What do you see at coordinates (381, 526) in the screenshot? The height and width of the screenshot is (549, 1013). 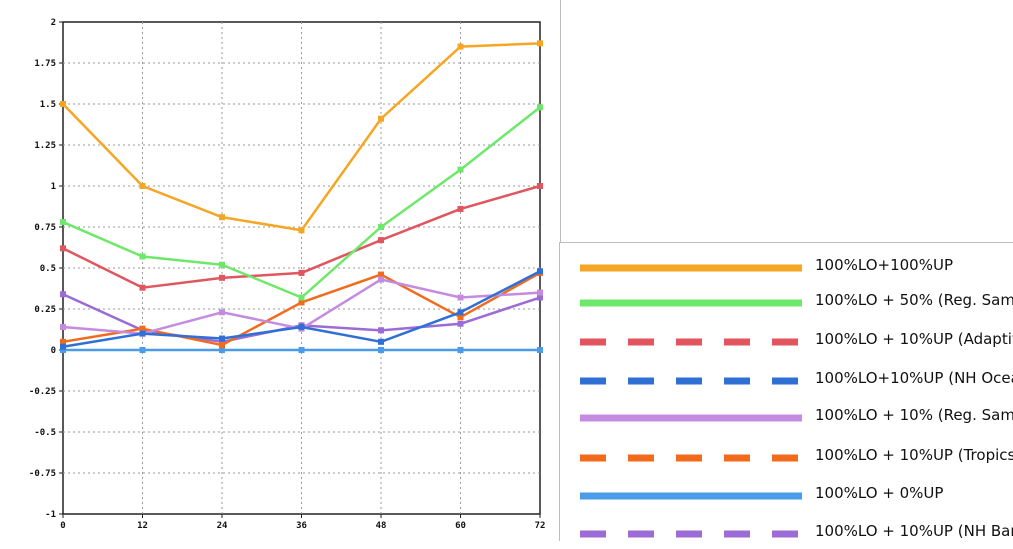 I see `x-tick-label: 48` at bounding box center [381, 526].